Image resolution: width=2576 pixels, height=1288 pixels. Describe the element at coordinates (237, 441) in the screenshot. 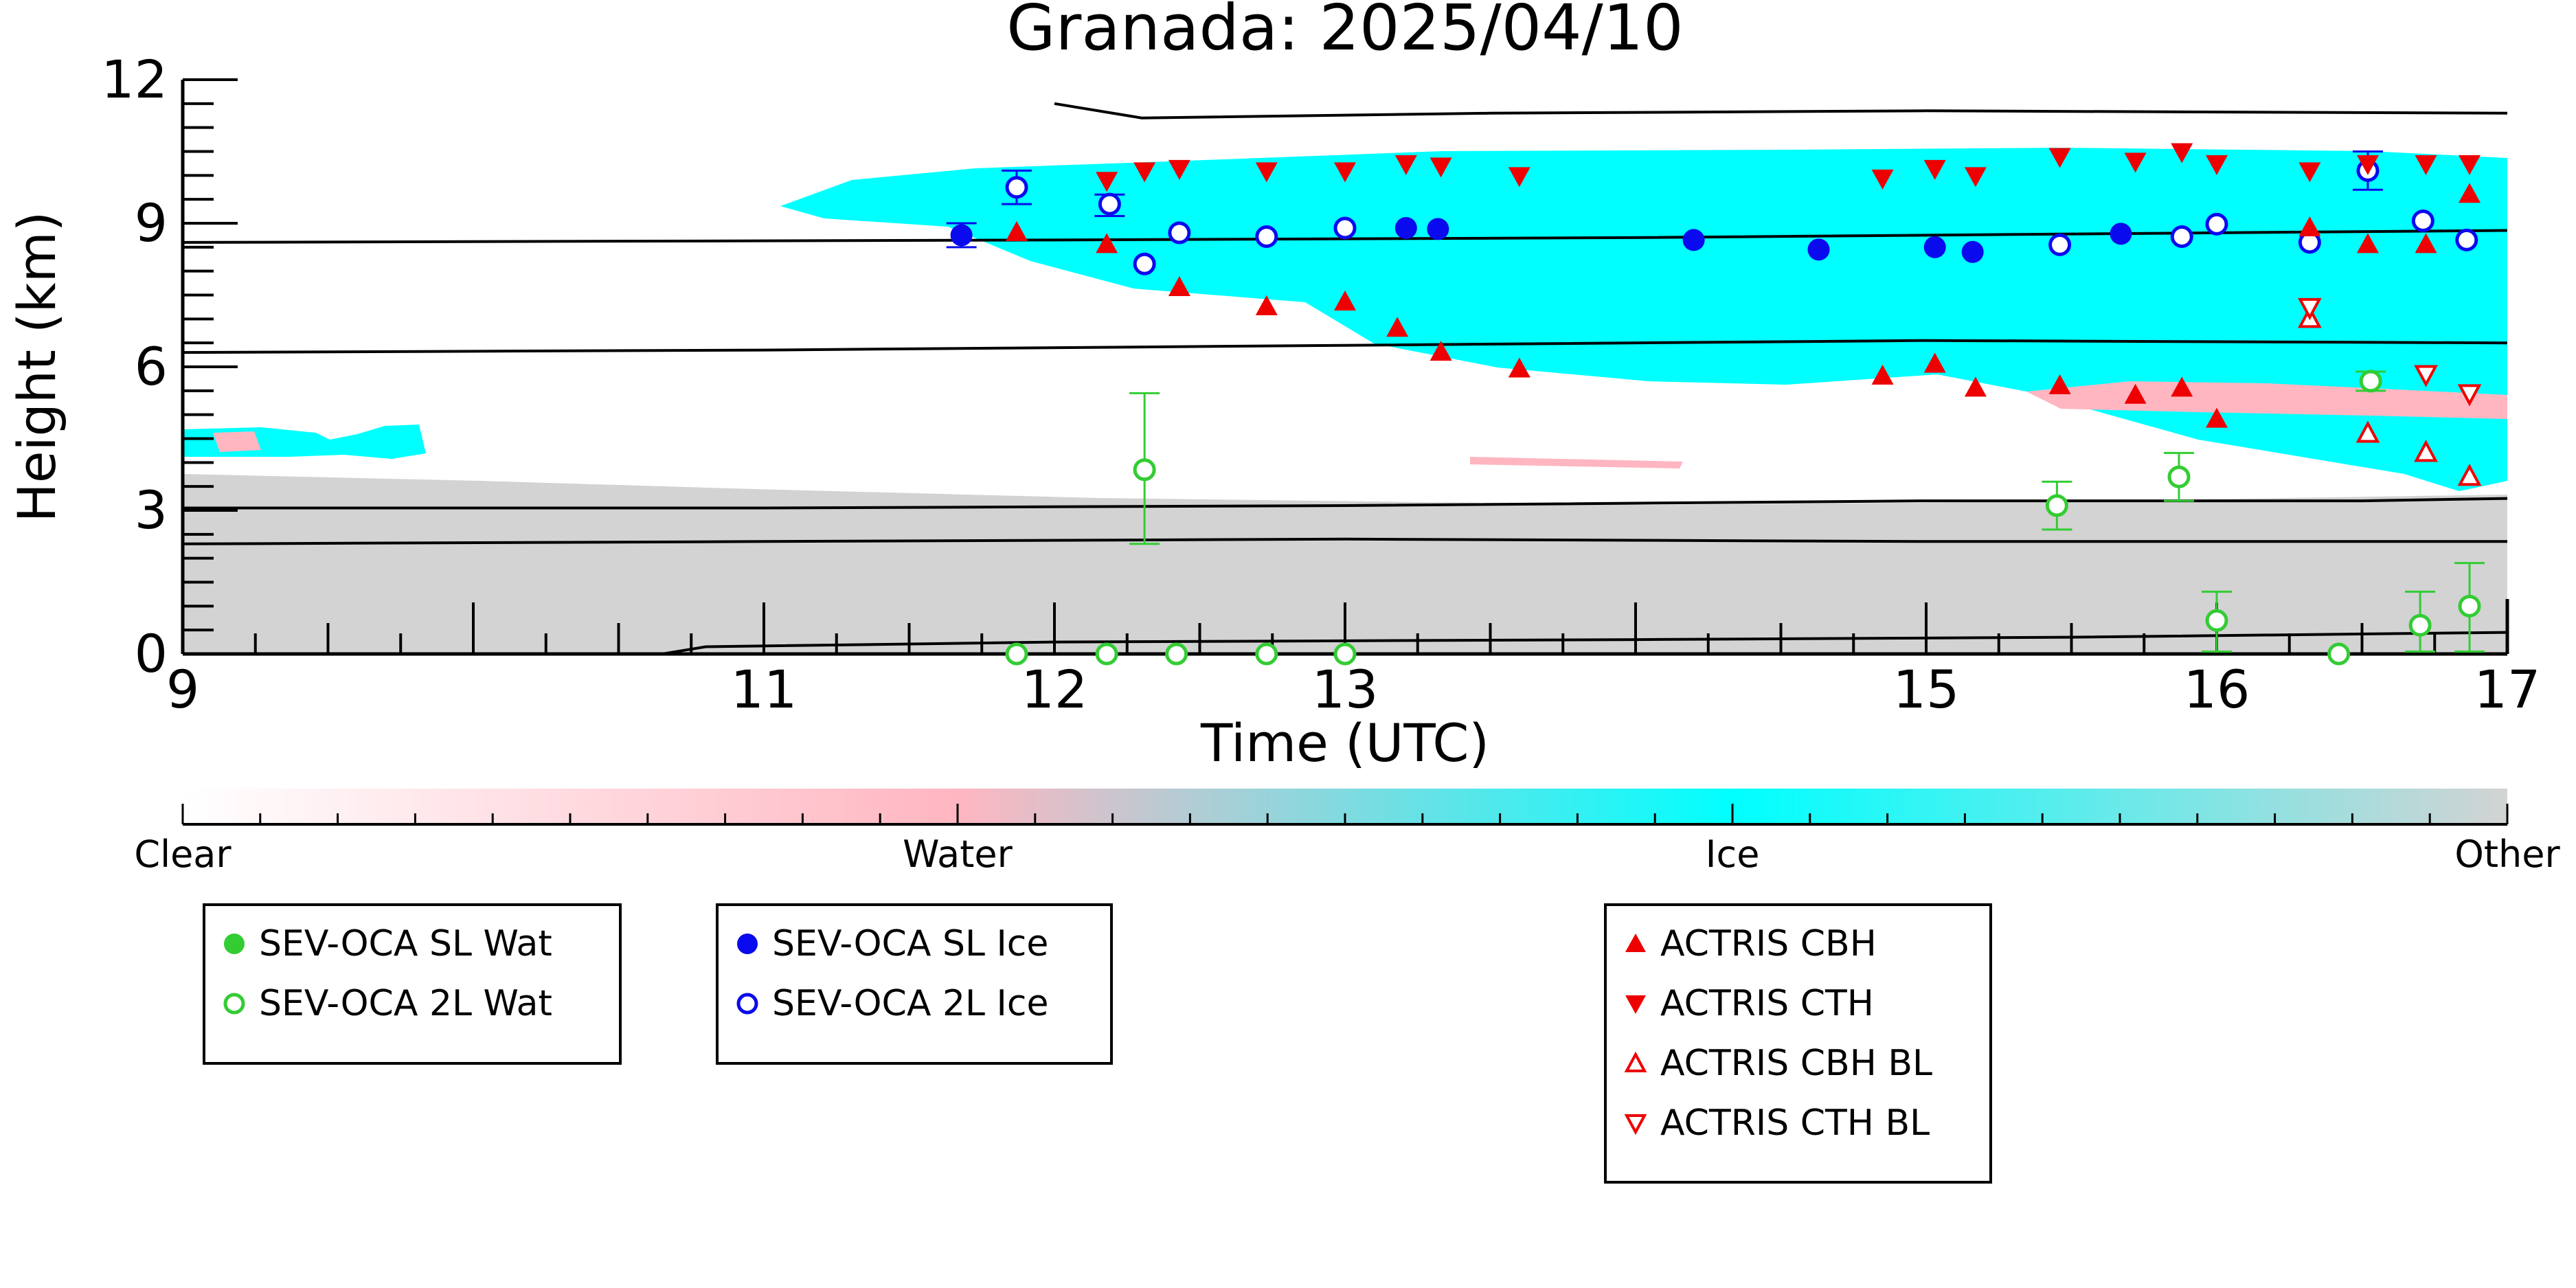

I see `water-region-left` at that location.